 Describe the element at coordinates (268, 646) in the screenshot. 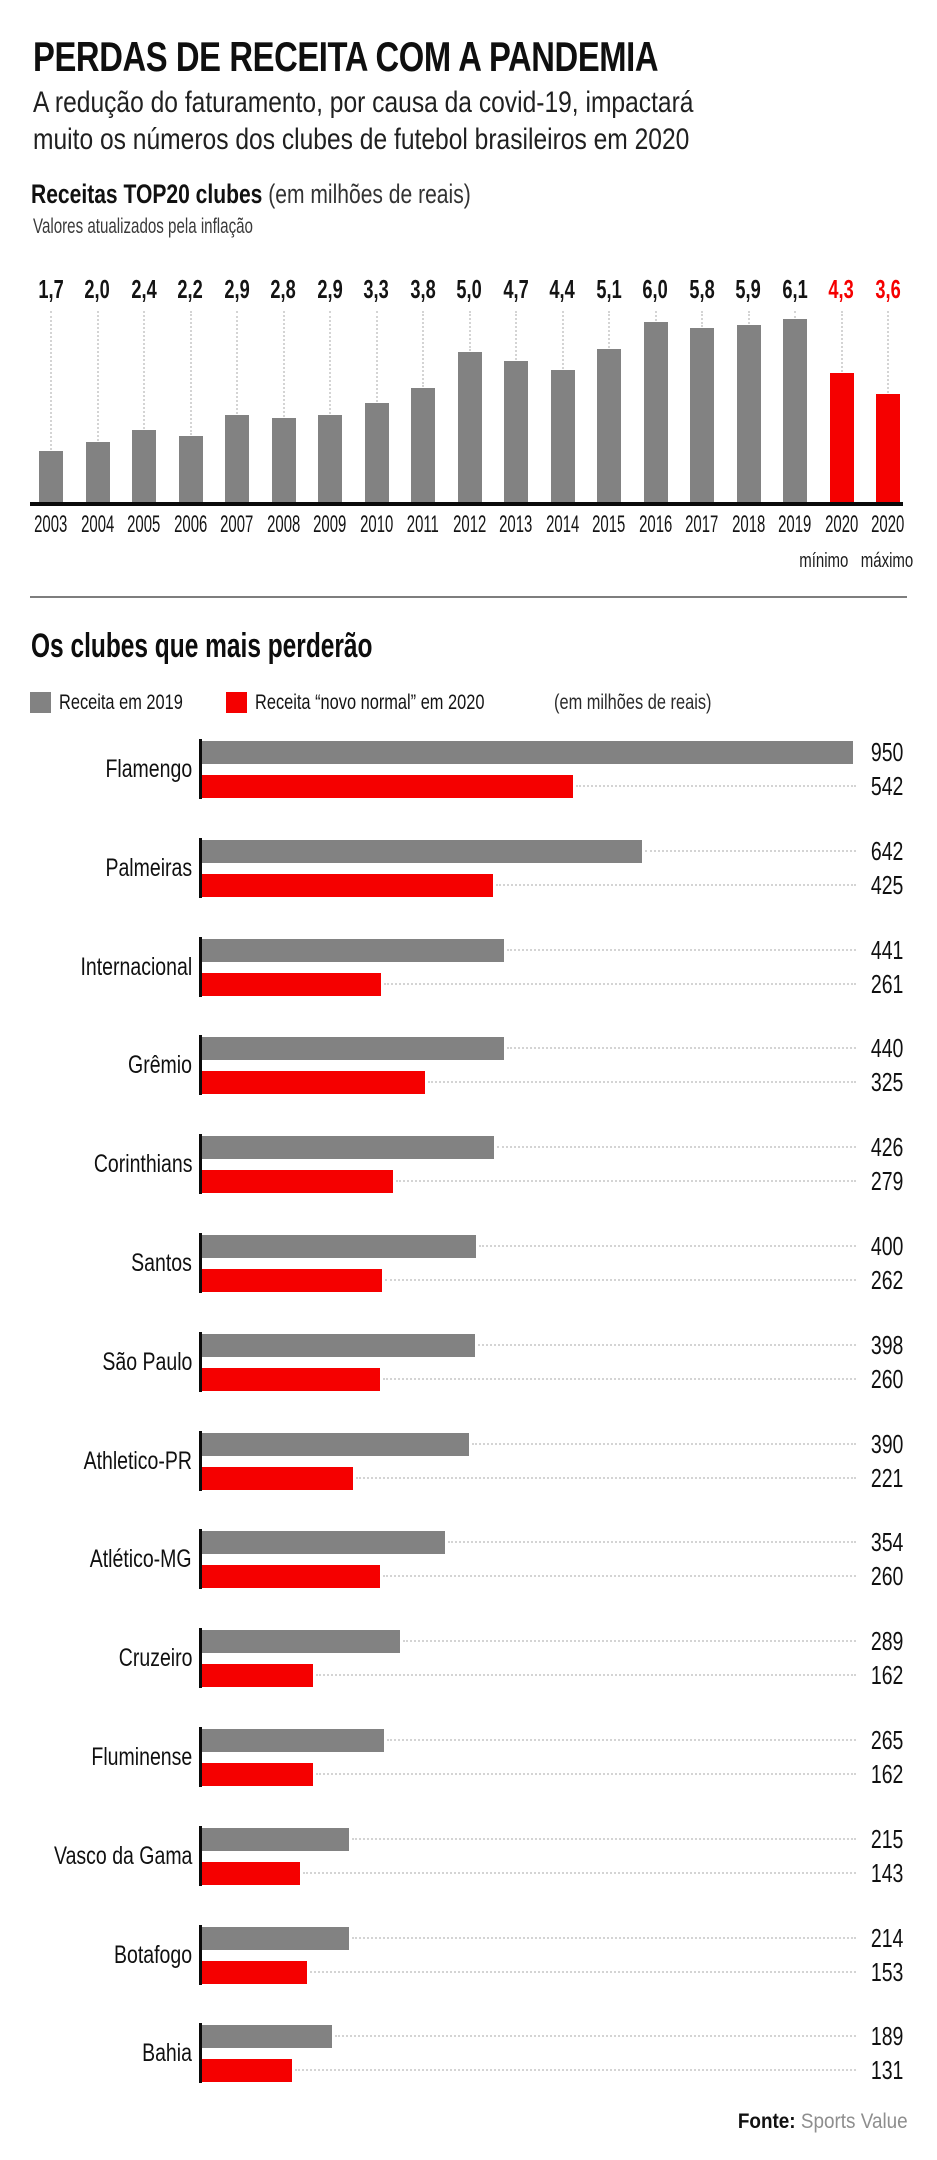

I see `chart2-heading: Os clubes que mais perderão` at that location.